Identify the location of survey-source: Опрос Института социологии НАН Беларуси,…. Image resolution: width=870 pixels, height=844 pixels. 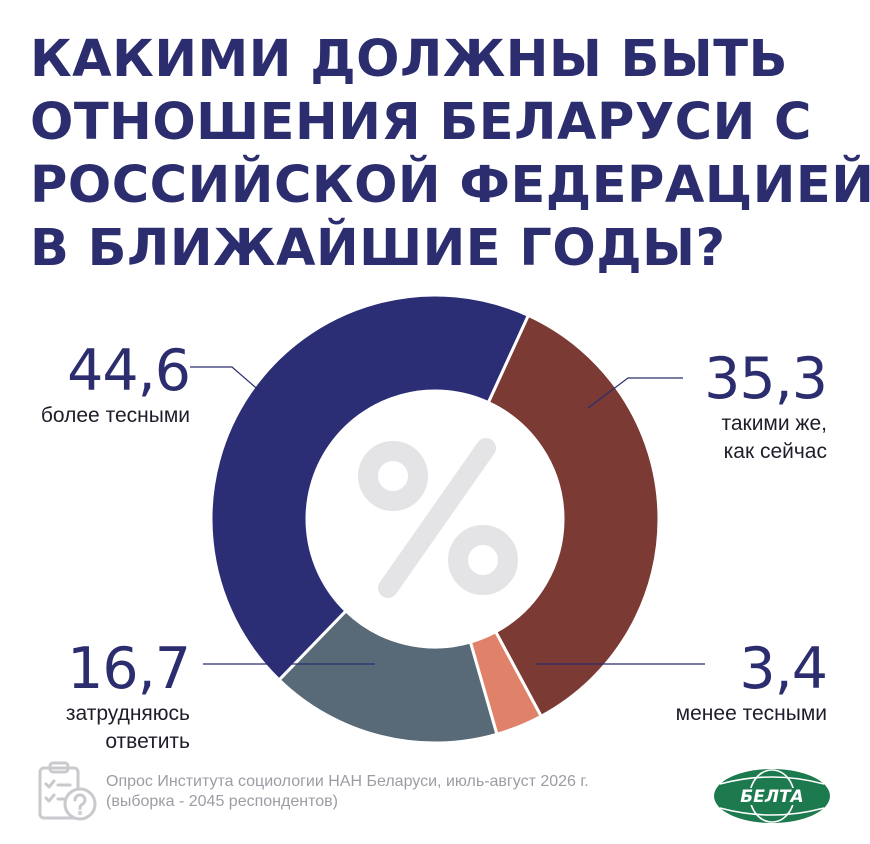
(406, 792).